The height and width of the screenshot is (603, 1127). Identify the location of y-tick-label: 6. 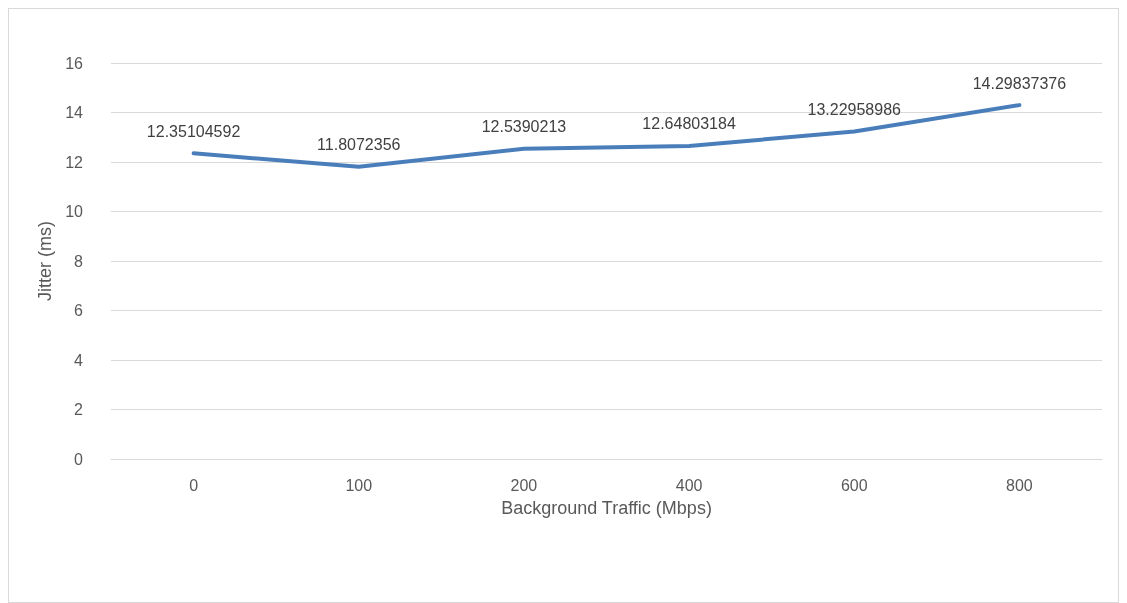
(79, 310).